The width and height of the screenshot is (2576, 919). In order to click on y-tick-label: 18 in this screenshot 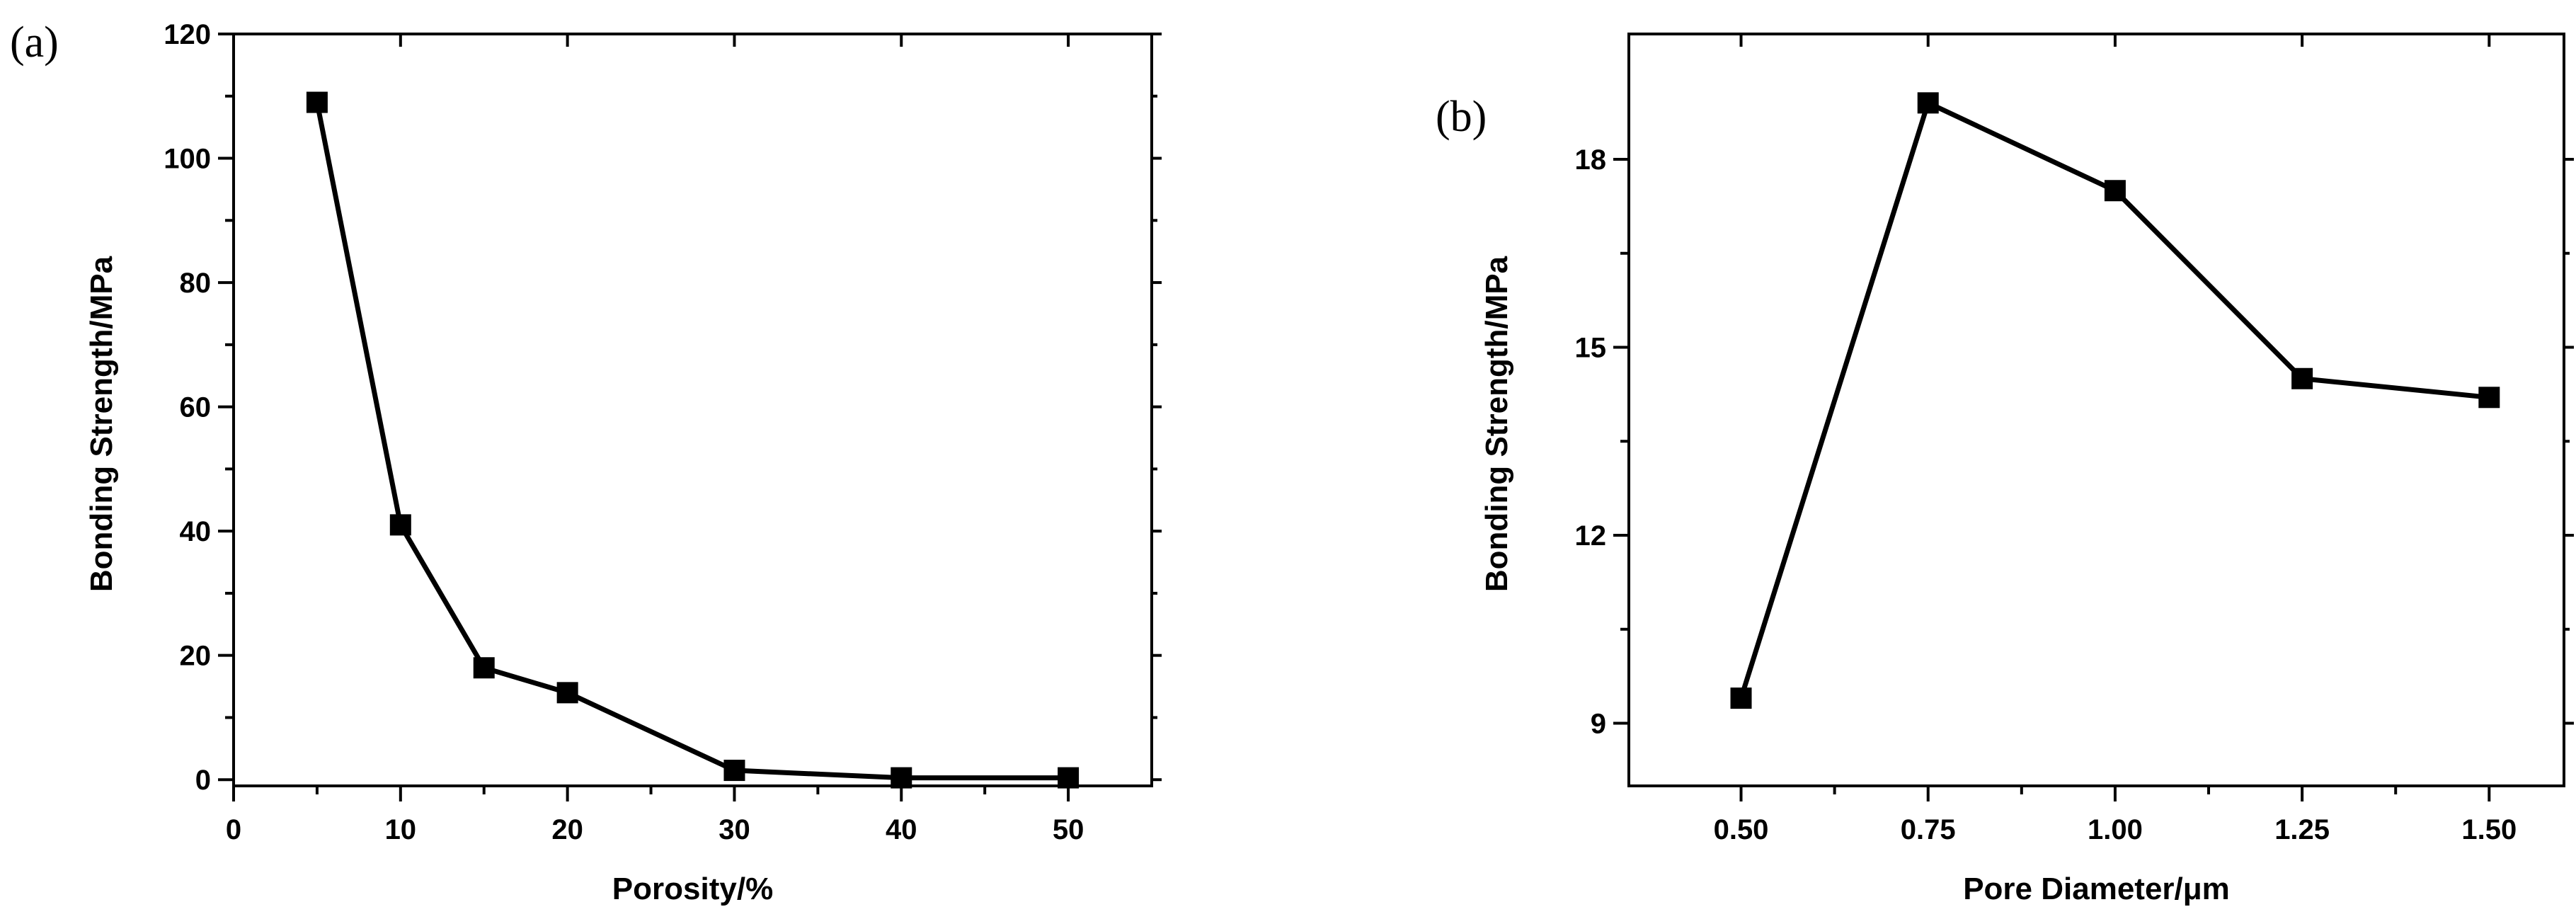, I will do `click(1591, 160)`.